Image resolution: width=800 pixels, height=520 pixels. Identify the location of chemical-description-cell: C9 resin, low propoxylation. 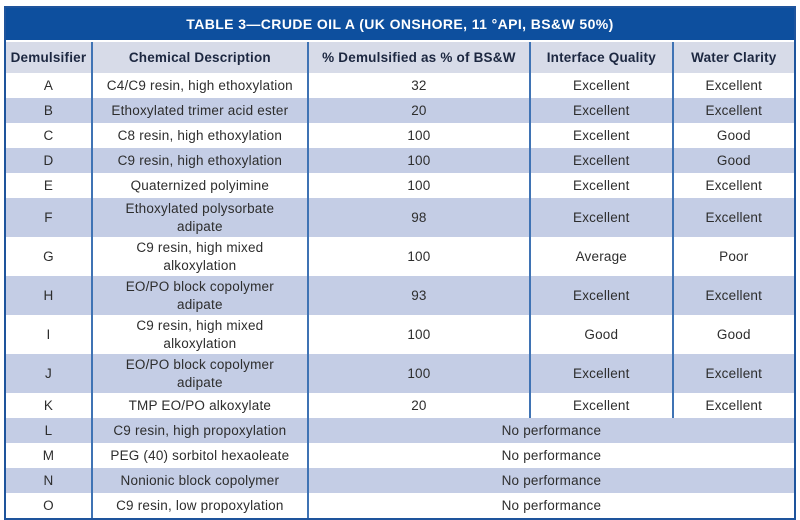
(200, 506).